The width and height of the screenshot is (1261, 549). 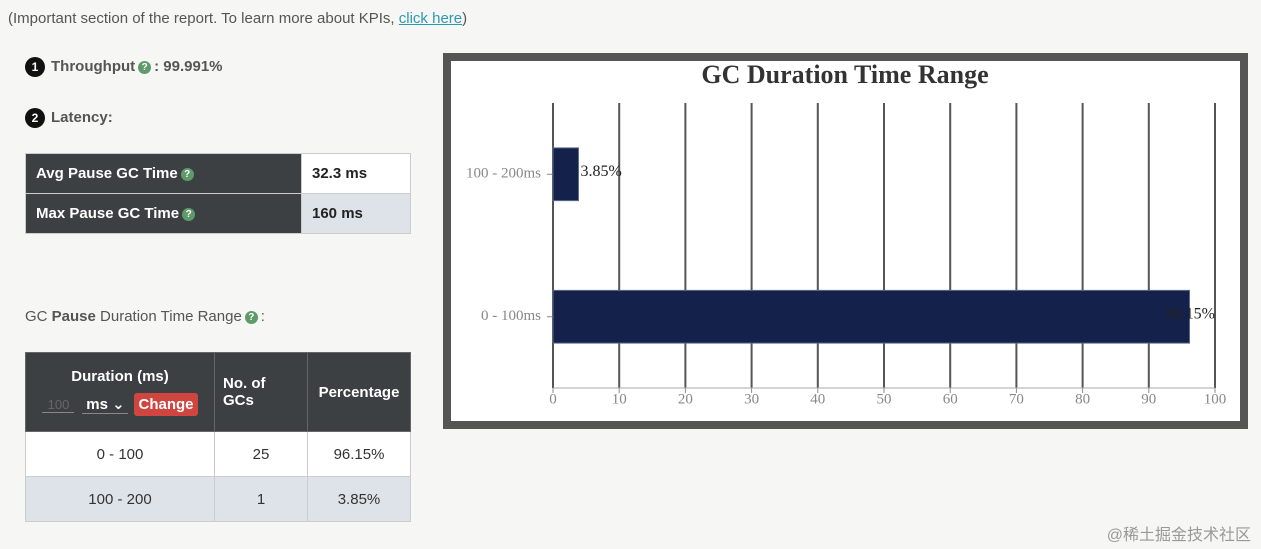 I want to click on x-tick-label: 10, so click(x=619, y=399).